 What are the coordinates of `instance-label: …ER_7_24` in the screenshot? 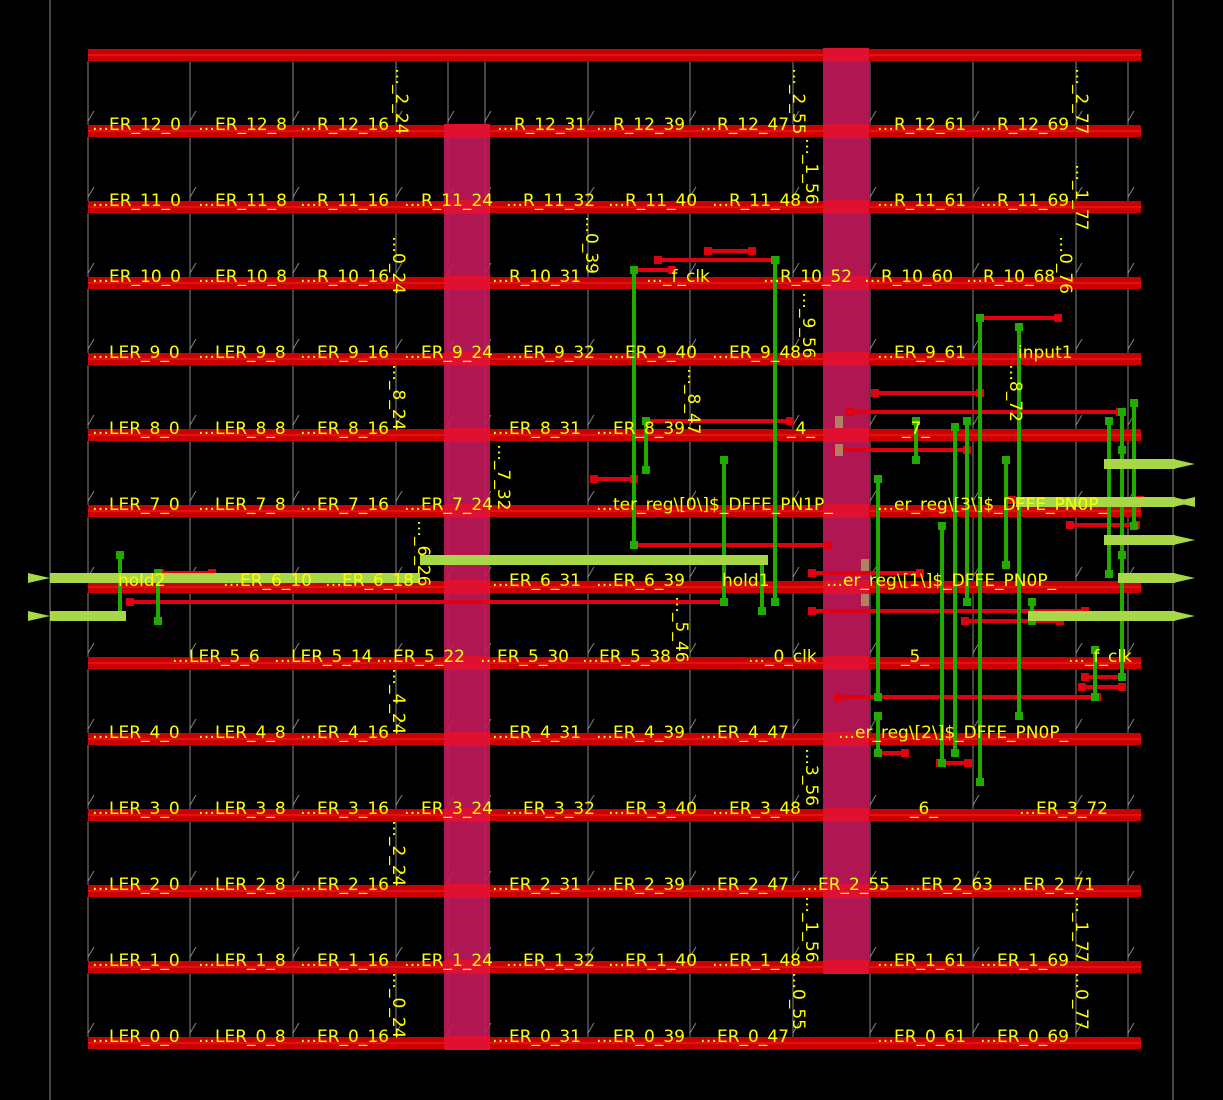 It's located at (448, 505).